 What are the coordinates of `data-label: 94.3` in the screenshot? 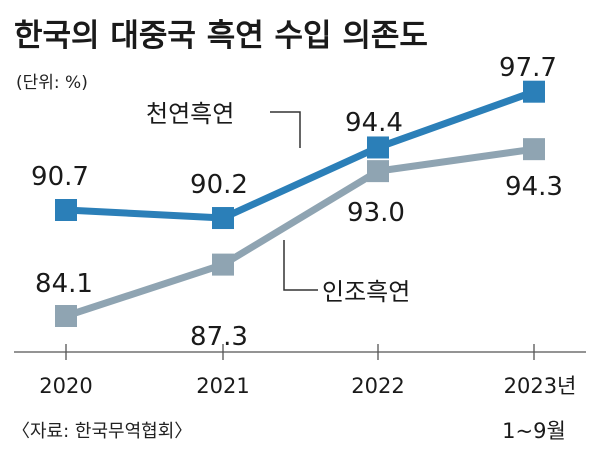 It's located at (534, 187).